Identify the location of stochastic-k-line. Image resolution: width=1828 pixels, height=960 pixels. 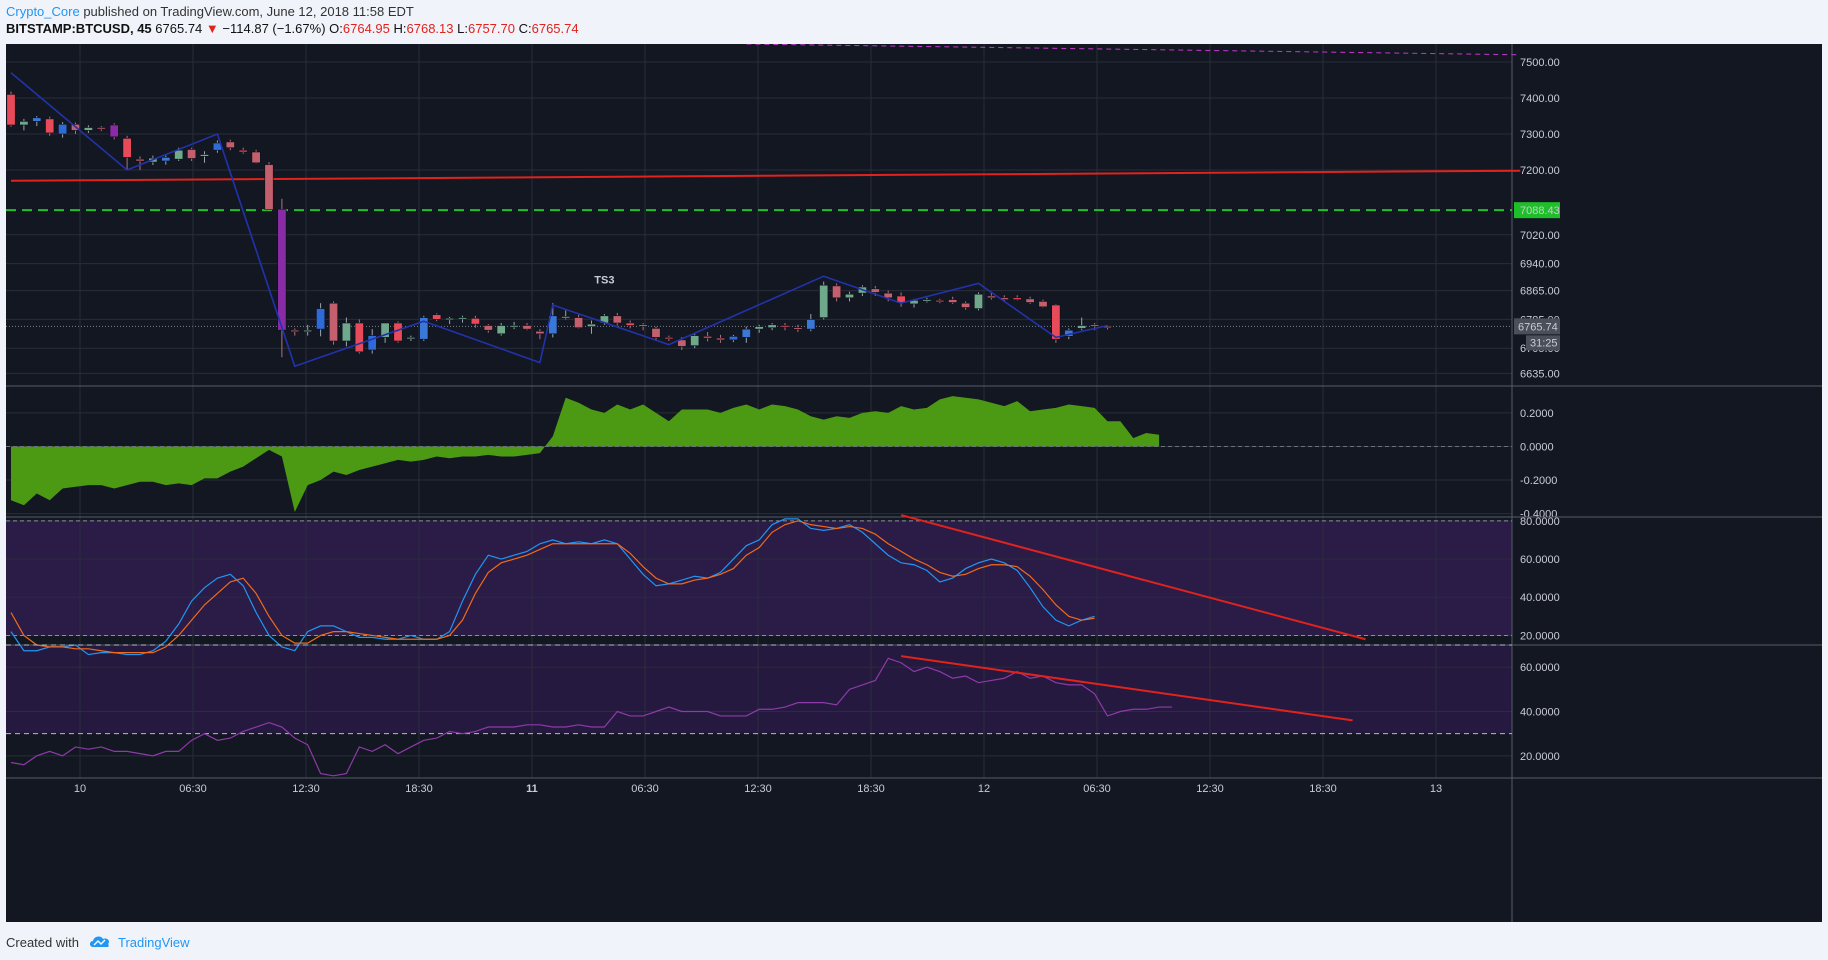
(552, 587).